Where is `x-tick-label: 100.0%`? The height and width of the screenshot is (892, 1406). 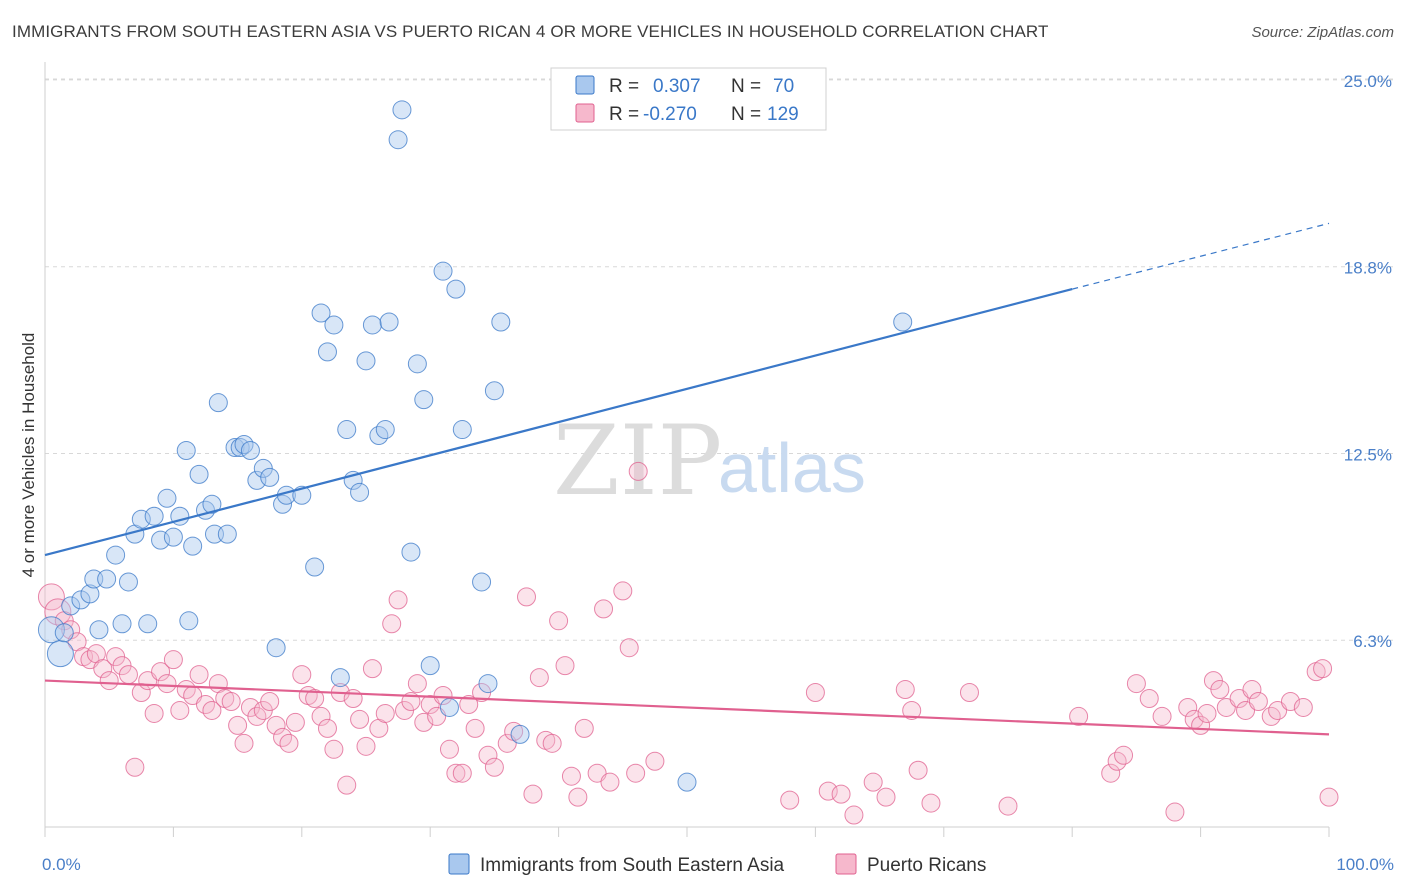
x-tick-label: 100.0% is located at coordinates (1365, 864).